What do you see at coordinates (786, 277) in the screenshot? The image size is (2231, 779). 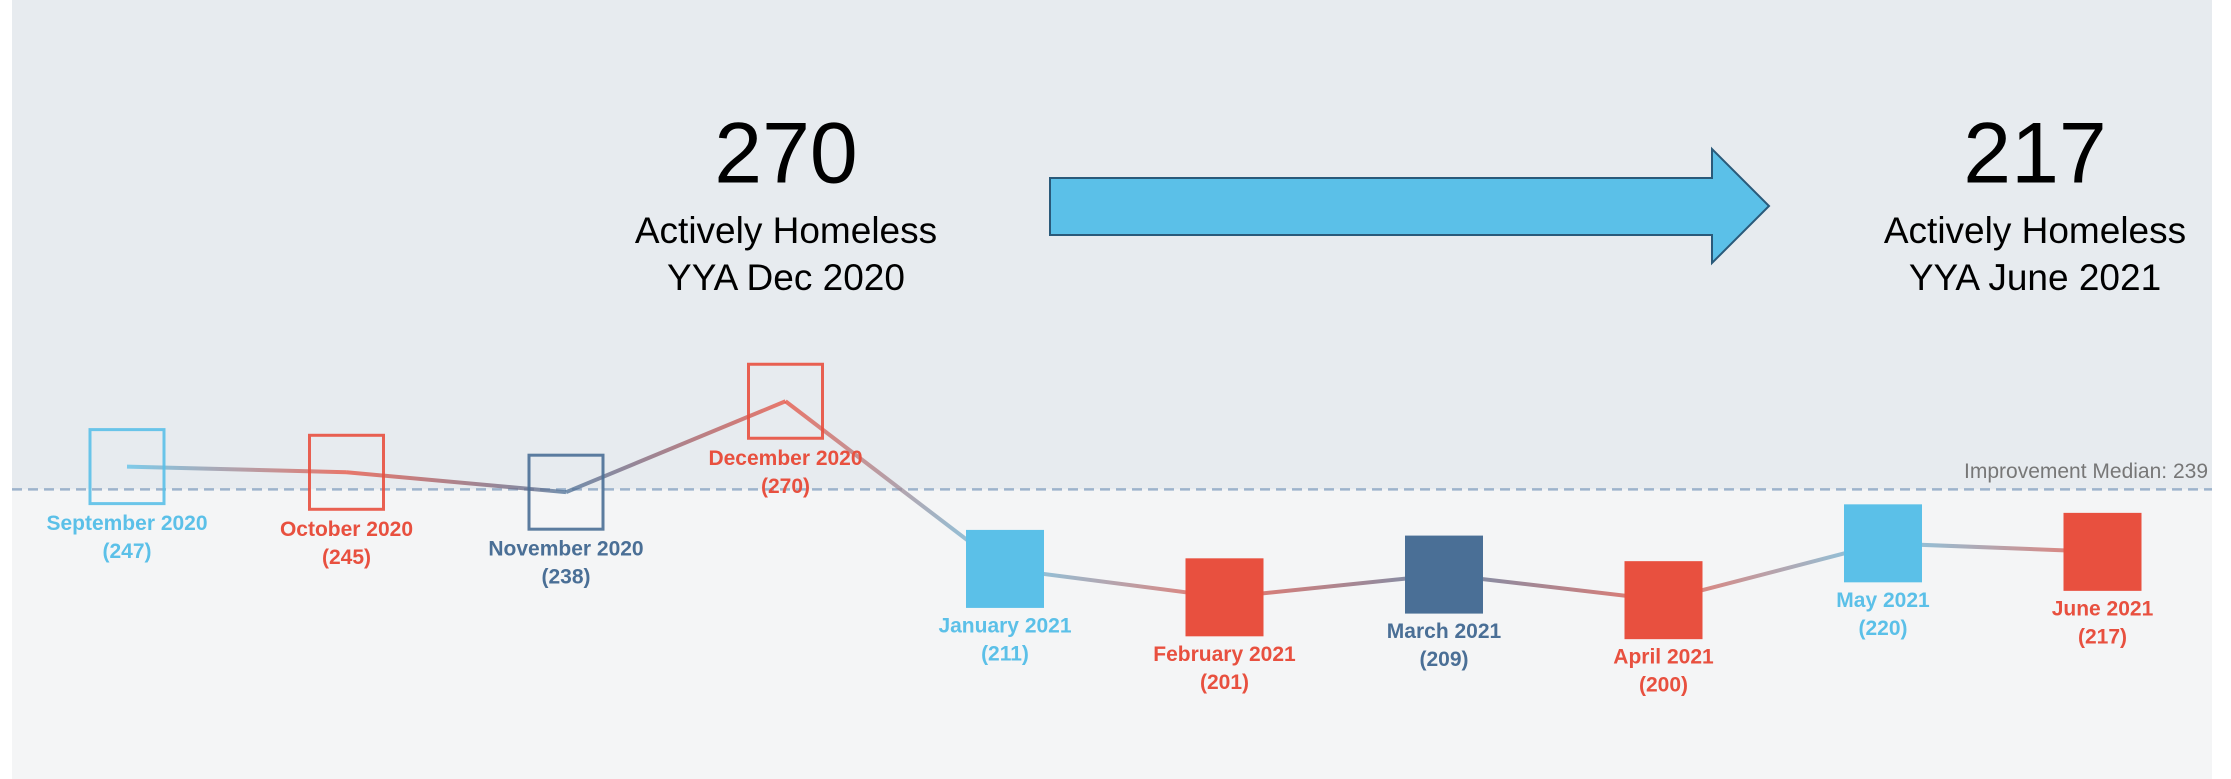 I see `callout-text: YYA Dec 2020` at bounding box center [786, 277].